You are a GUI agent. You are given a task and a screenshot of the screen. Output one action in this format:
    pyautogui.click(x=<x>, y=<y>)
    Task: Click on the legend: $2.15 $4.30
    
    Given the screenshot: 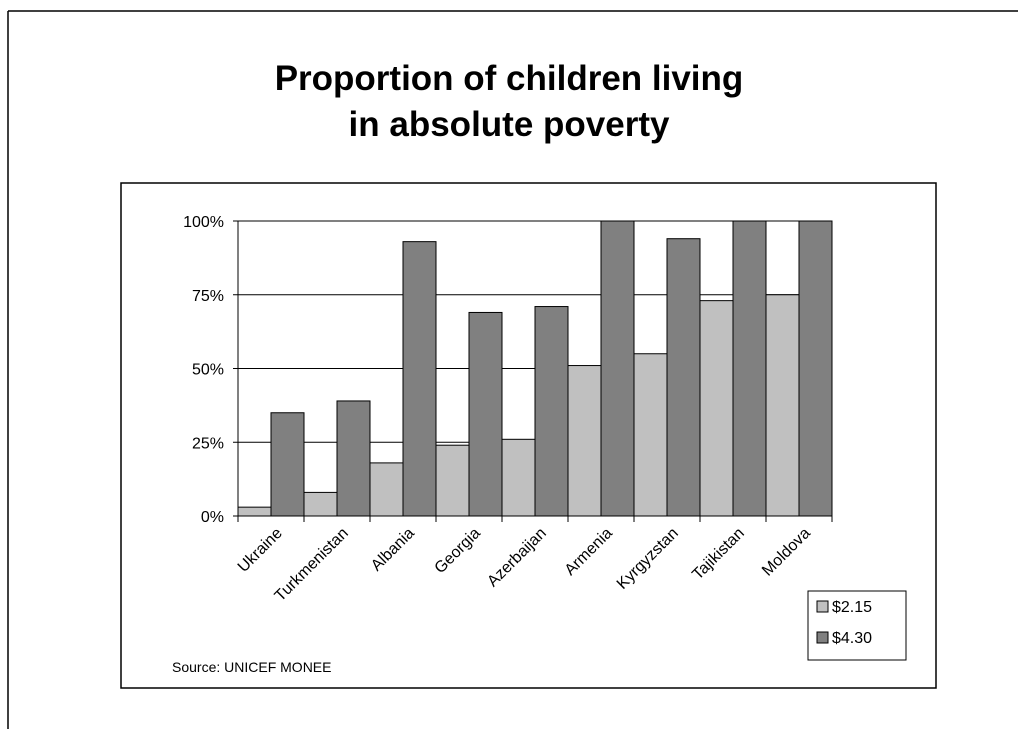 What is the action you would take?
    pyautogui.click(x=857, y=625)
    